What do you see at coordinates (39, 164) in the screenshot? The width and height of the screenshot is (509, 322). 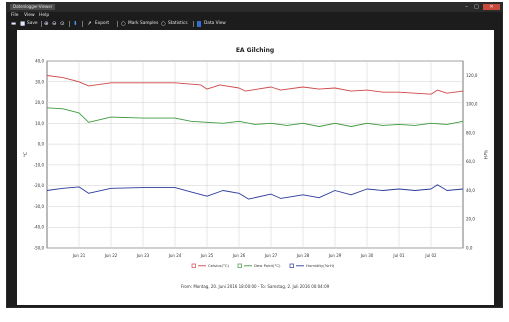 I see `y-tick-left-5: -10,0` at bounding box center [39, 164].